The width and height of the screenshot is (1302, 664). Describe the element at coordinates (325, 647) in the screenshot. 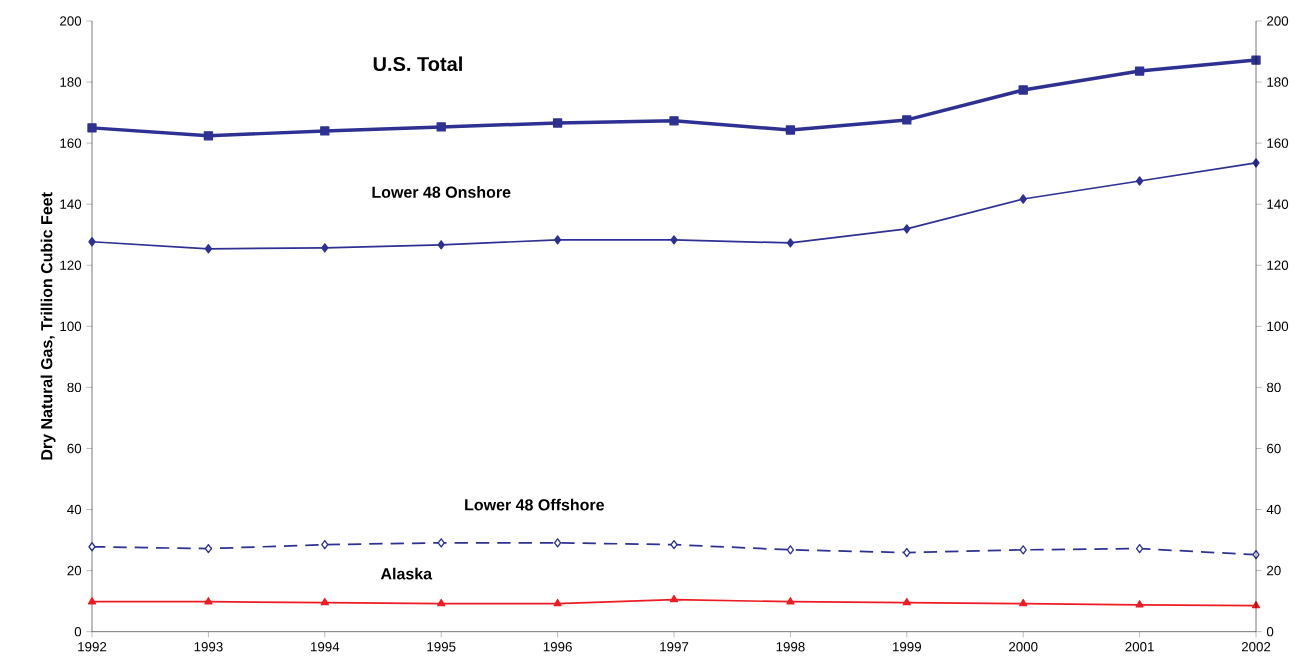

I see `x-tick-label: 1994` at that location.